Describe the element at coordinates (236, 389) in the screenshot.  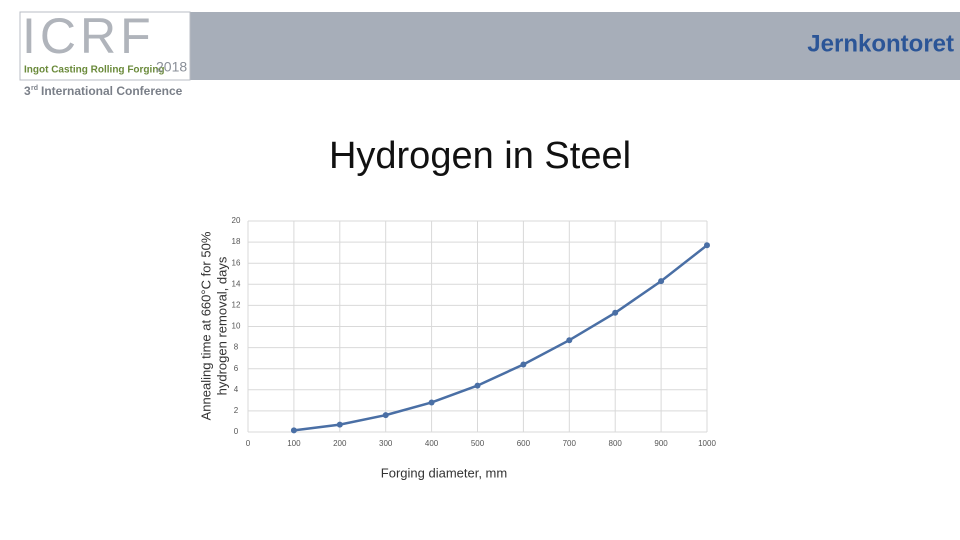
I see `y-tick-label: 4` at that location.